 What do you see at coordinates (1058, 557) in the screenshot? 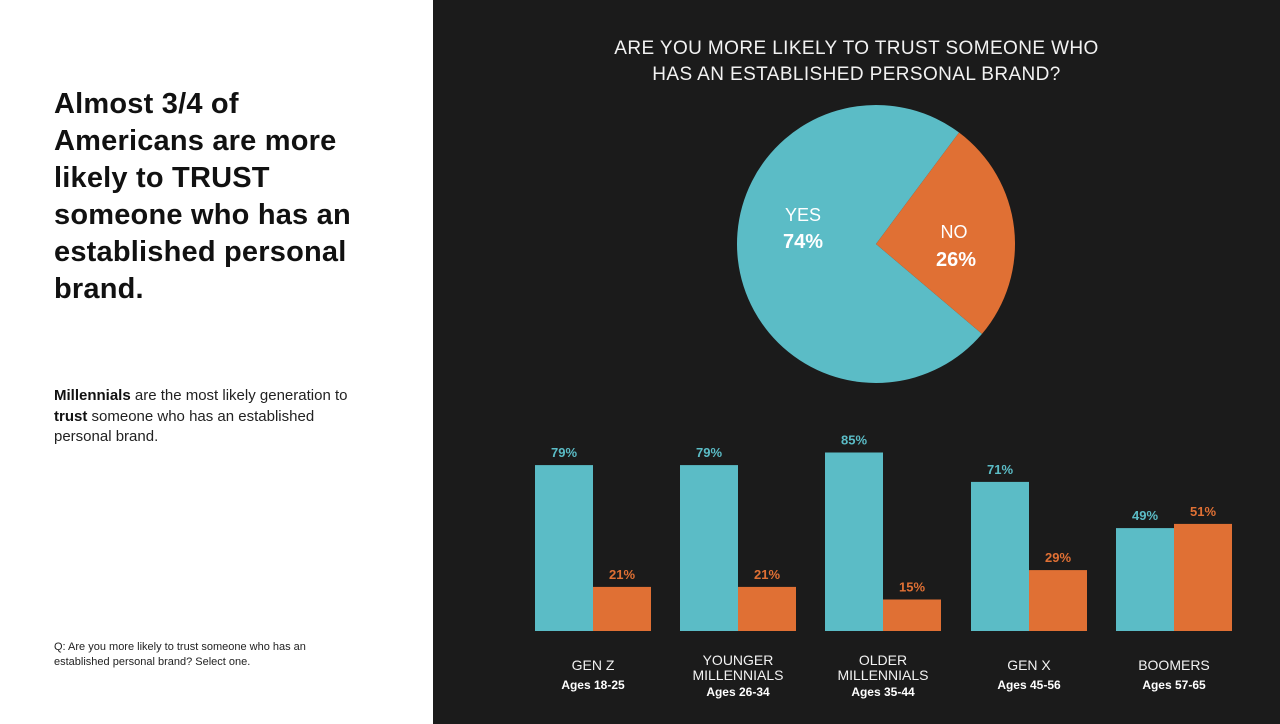
I see `bar-label-no-4: 29%` at bounding box center [1058, 557].